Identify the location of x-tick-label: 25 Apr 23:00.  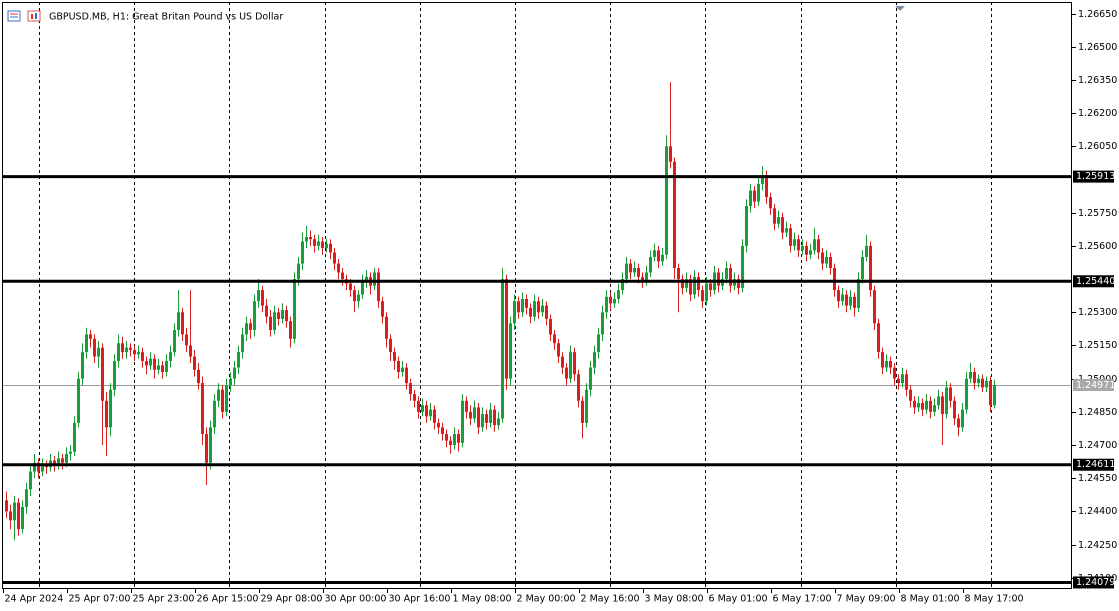
(164, 599).